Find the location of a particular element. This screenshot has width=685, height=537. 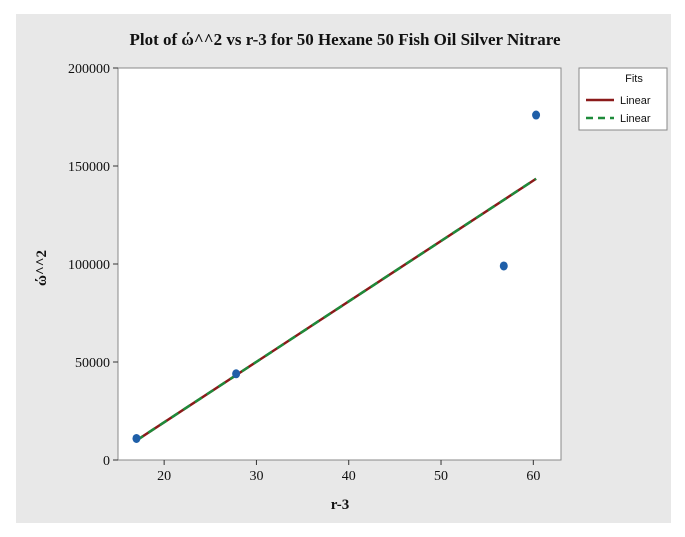

x-tick-label: 30 is located at coordinates (256, 476).